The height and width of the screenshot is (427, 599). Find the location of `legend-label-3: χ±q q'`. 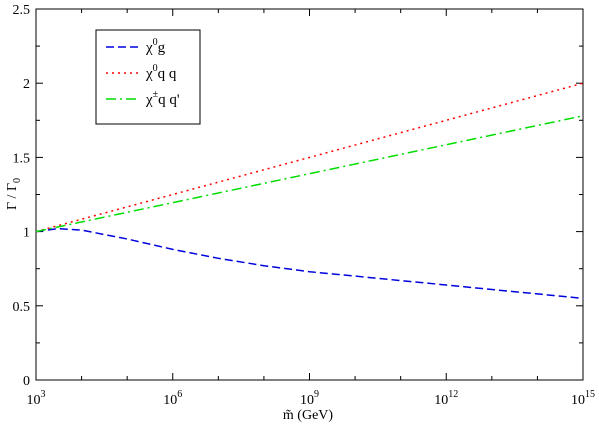

legend-label-3: χ±q q' is located at coordinates (162, 98).